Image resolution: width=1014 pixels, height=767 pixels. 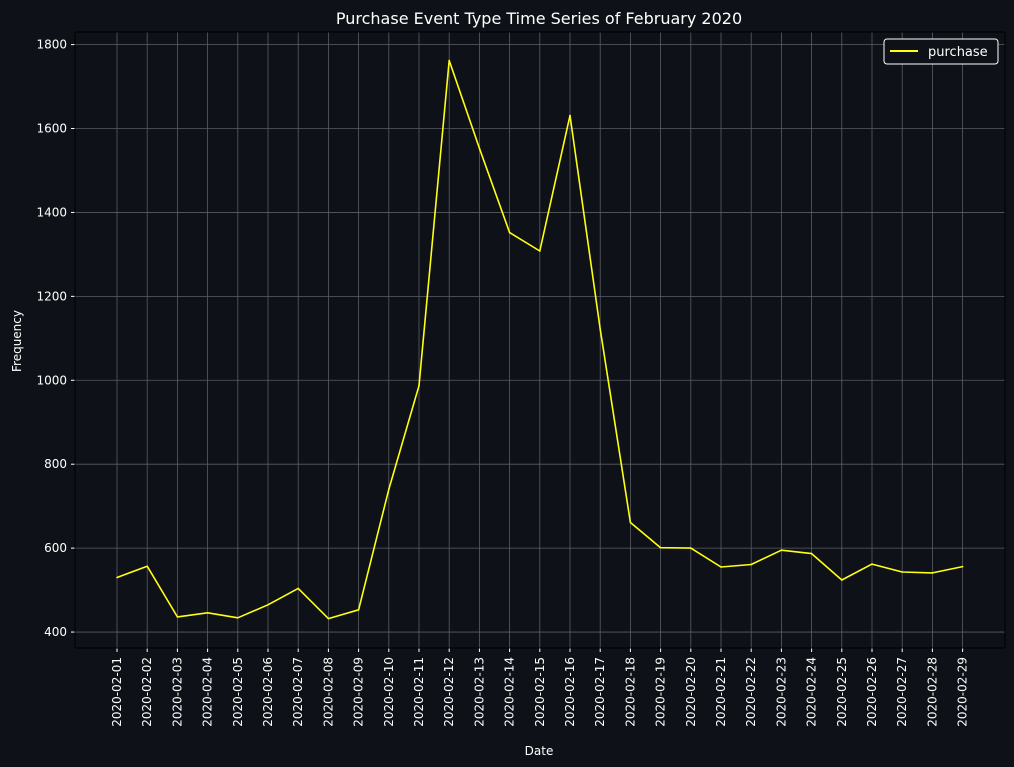 I want to click on x-tick-label: 2020-02-07, so click(x=298, y=692).